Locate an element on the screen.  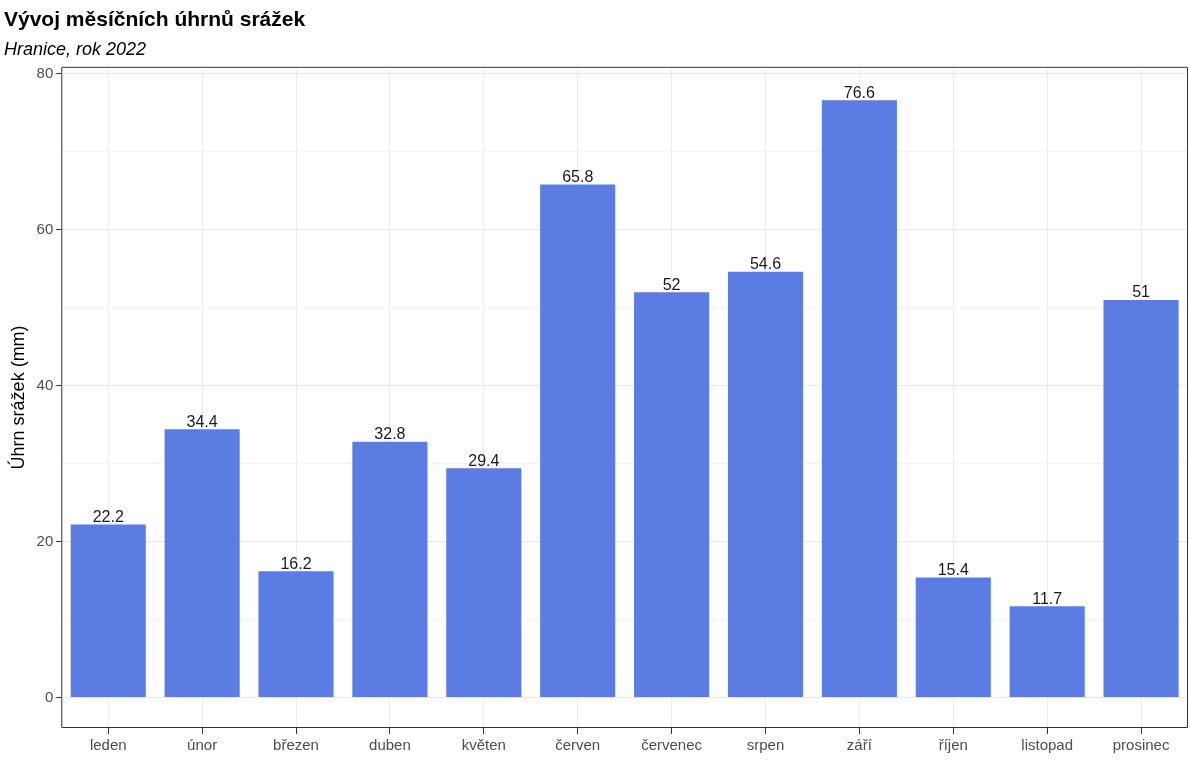
data-label: 34.4 is located at coordinates (202, 421).